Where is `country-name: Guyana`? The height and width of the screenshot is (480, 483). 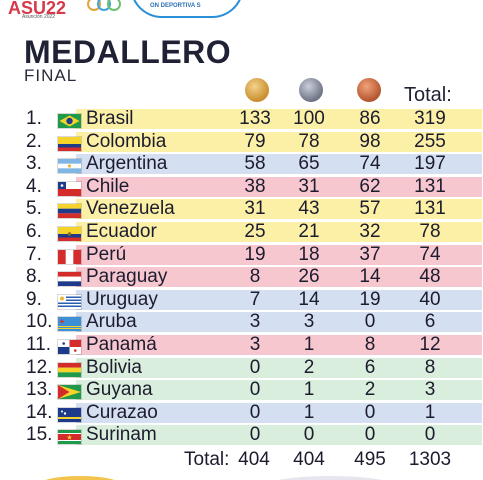 country-name: Guyana is located at coordinates (119, 390).